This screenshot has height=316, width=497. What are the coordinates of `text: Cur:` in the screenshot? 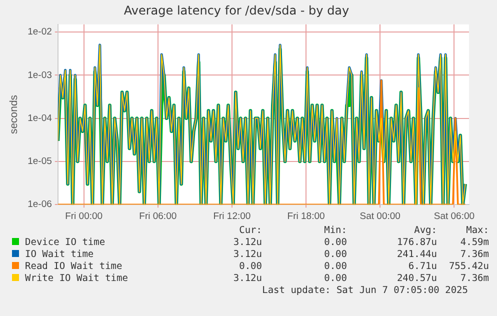 It's located at (250, 231).